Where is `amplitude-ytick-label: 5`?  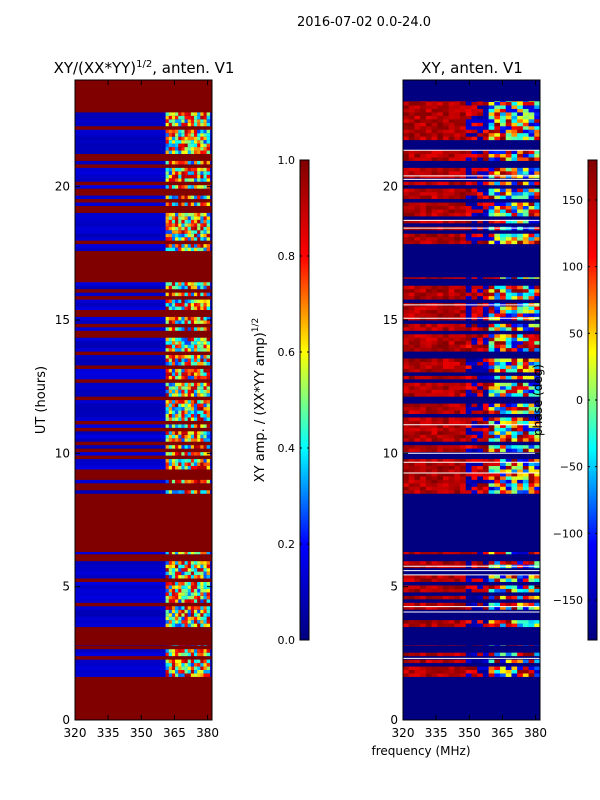
amplitude-ytick-label: 5 is located at coordinates (66, 587).